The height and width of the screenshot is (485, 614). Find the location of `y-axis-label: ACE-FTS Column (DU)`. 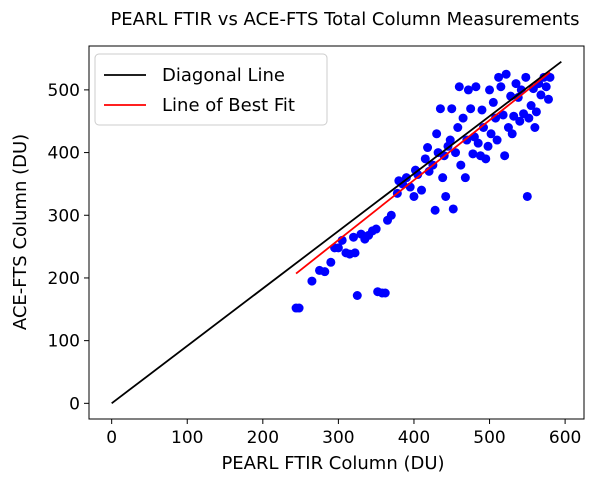

y-axis-label: ACE-FTS Column (DU) is located at coordinates (20, 232).